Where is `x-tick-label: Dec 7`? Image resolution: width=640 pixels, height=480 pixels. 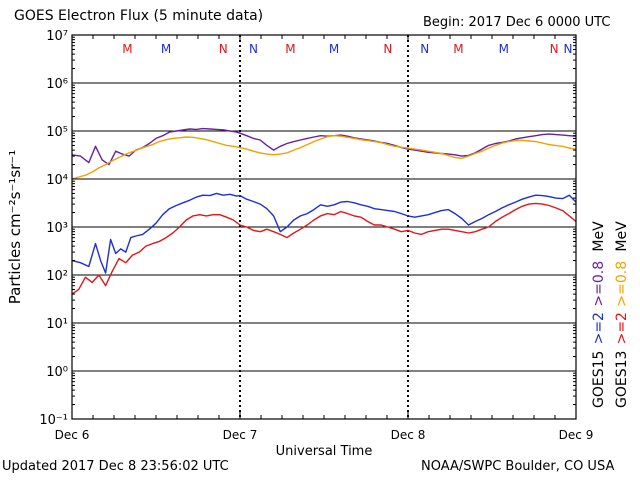 x-tick-label: Dec 7 is located at coordinates (240, 435).